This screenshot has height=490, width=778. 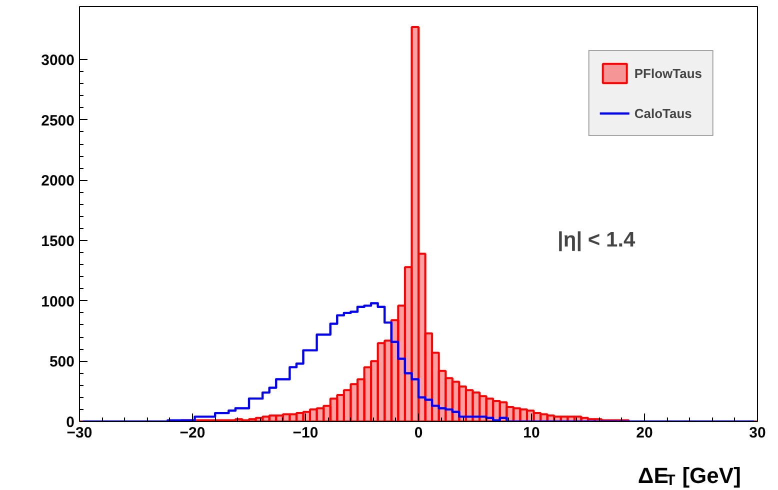 I want to click on x-tick-label: 10, so click(x=531, y=433).